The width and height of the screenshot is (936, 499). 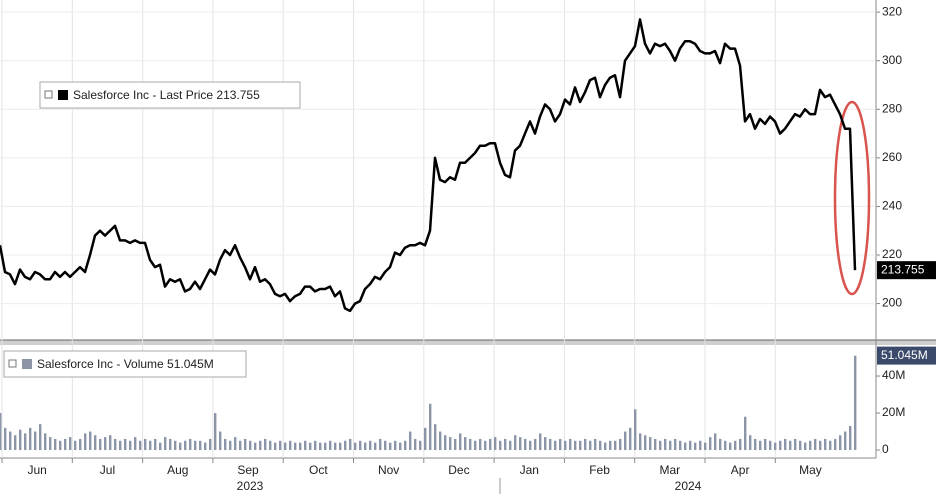 What do you see at coordinates (63, 95) in the screenshot?
I see `legend-swatch` at bounding box center [63, 95].